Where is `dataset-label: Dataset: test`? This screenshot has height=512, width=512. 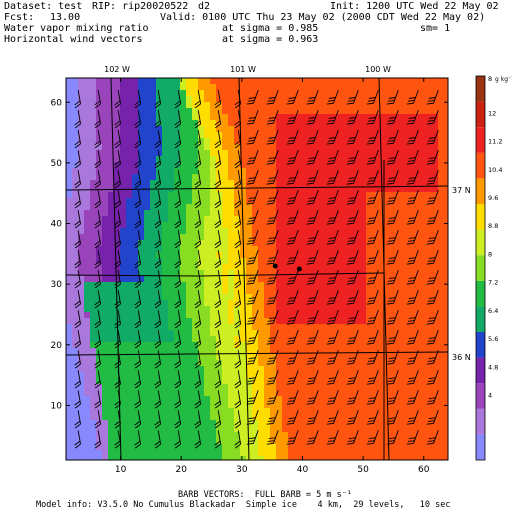 dataset-label: Dataset: test is located at coordinates (43, 6).